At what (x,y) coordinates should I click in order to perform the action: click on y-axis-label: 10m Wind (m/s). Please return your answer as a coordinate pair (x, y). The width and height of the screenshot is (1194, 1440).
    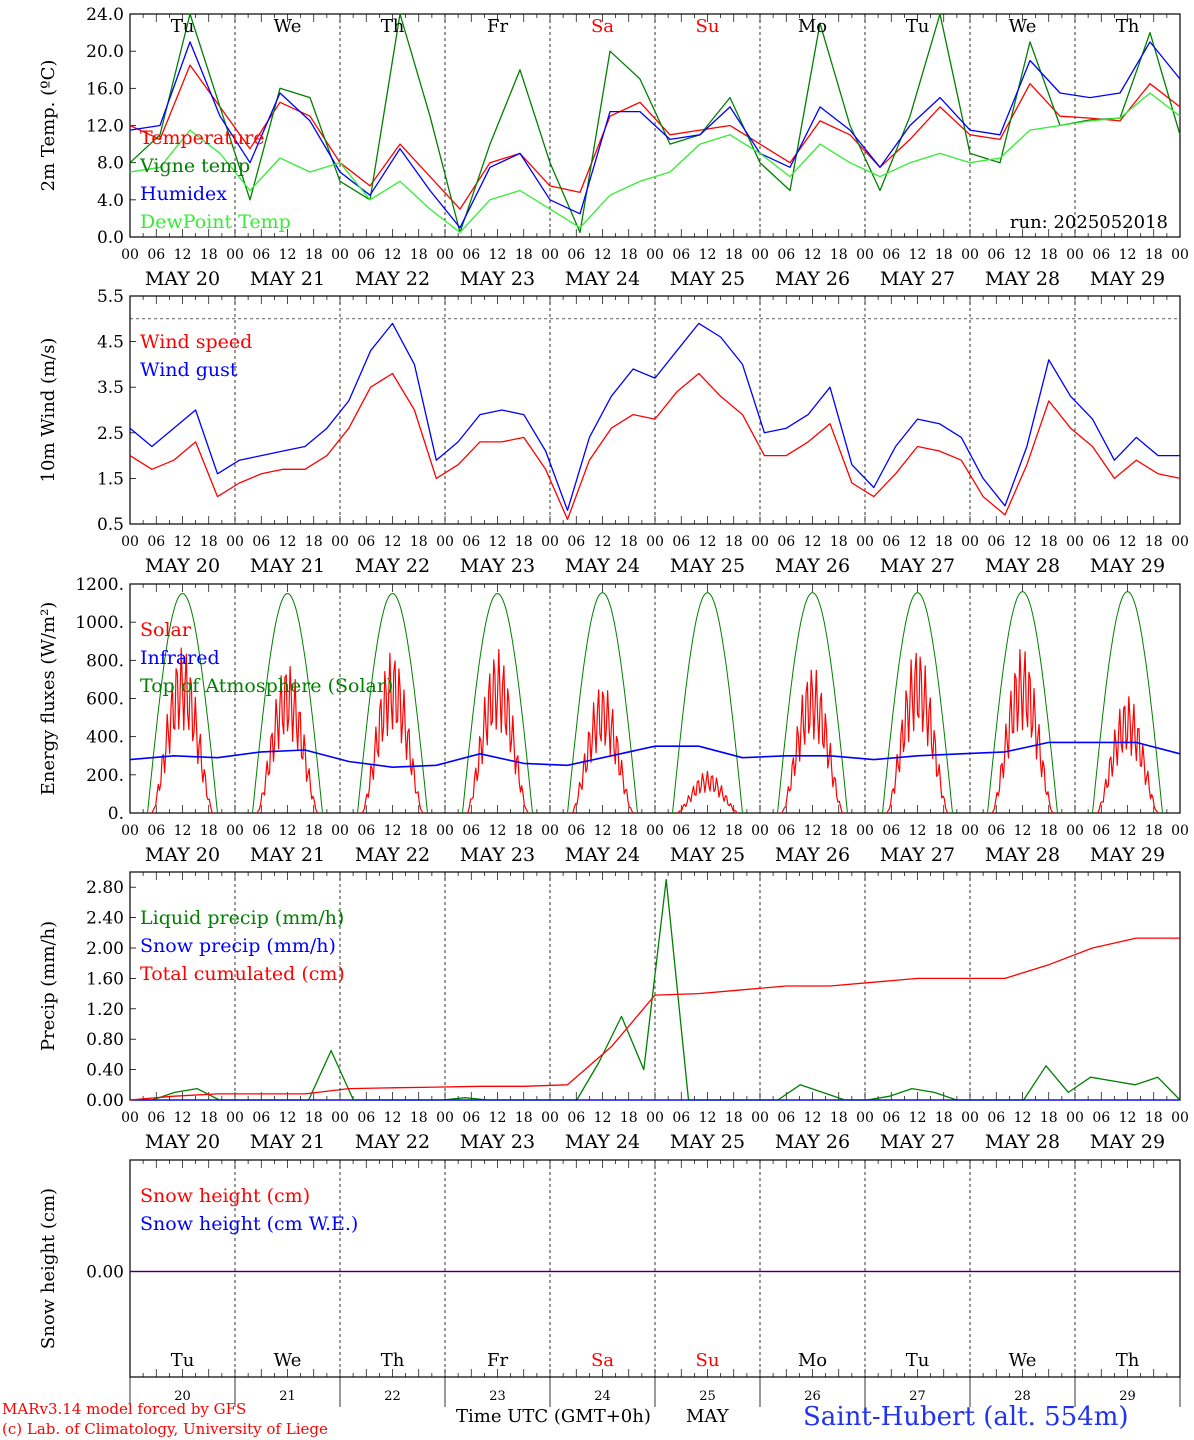
    Looking at the image, I should click on (48, 410).